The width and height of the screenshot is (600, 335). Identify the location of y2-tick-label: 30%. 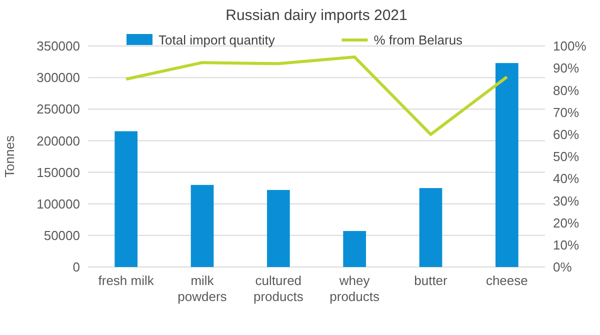
(566, 200).